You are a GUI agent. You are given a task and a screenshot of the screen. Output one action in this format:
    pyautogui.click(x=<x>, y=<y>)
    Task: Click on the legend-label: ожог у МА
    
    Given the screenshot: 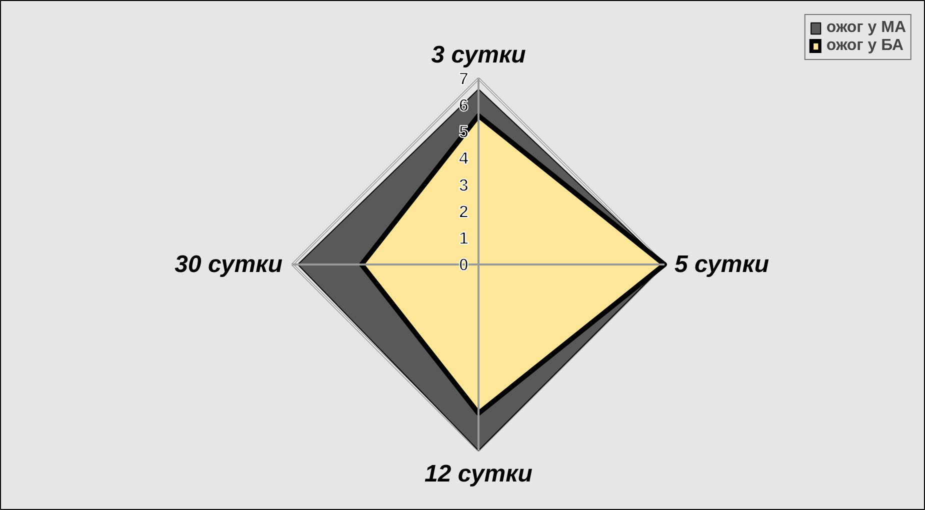 What is the action you would take?
    pyautogui.click(x=866, y=28)
    